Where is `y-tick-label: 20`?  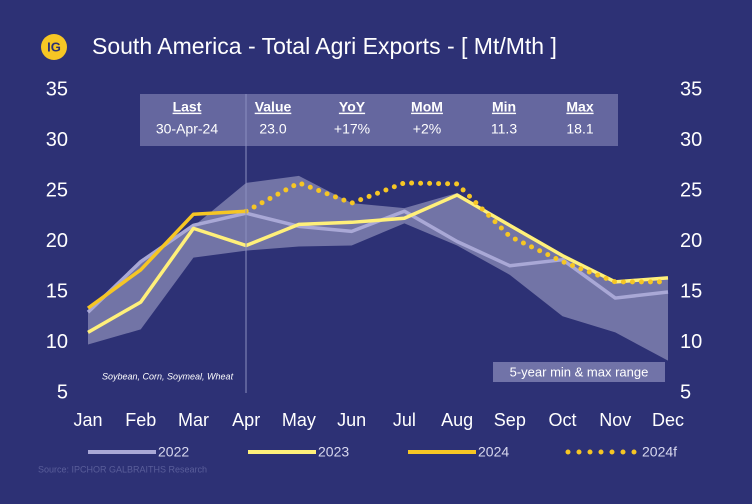
y-tick-label: 20 is located at coordinates (57, 241).